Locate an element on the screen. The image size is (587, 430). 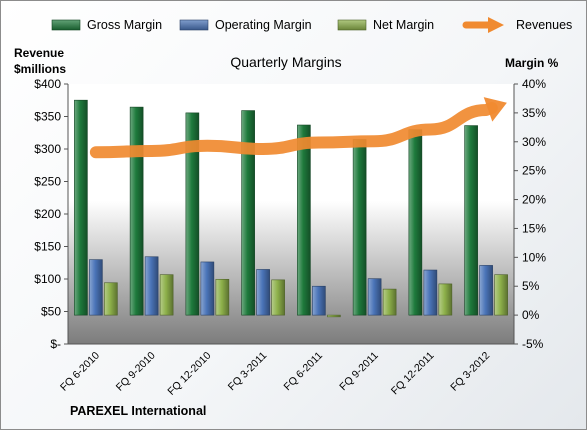
left-tick-label: $200 is located at coordinates (47, 214).